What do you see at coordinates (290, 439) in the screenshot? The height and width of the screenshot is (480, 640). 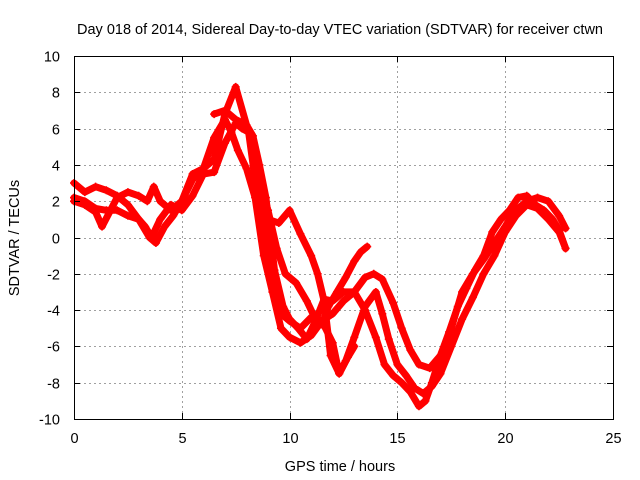 I see `x-tick-label: 10` at bounding box center [290, 439].